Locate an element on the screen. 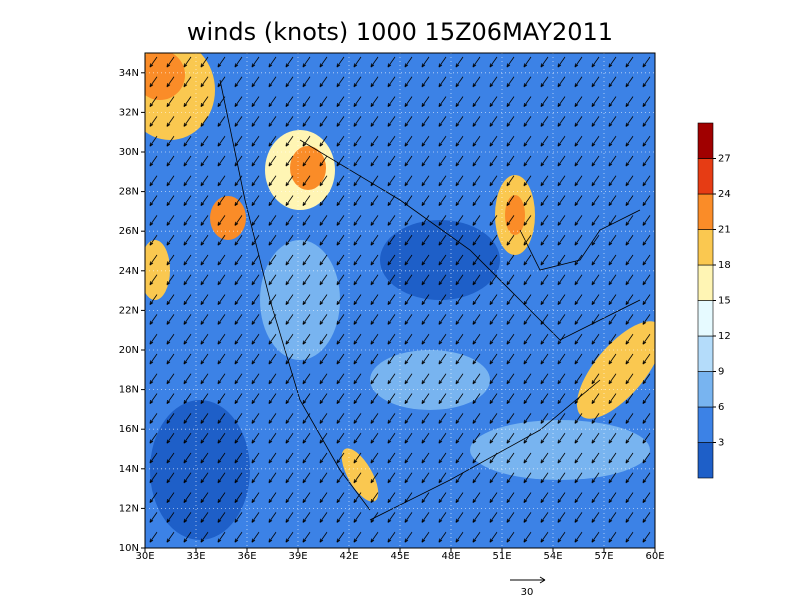 The height and width of the screenshot is (600, 800). y-tick-label: 34N is located at coordinates (129, 73).